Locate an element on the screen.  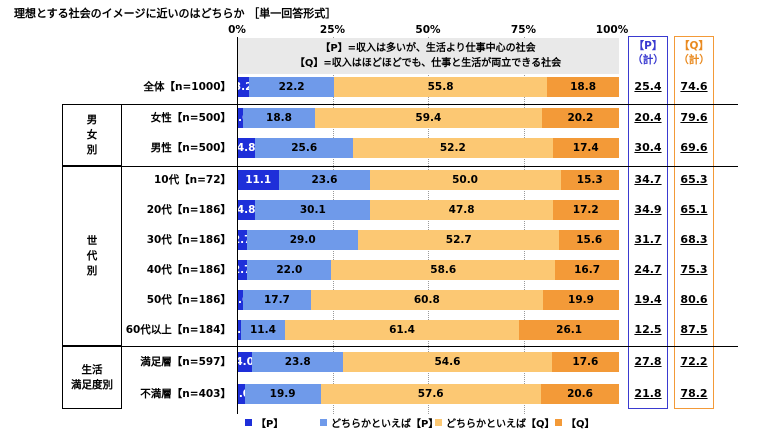
definition-q: 【Q】=収入はほどほどでも、仕事と生活が両立できる社会 is located at coordinates (428, 63).